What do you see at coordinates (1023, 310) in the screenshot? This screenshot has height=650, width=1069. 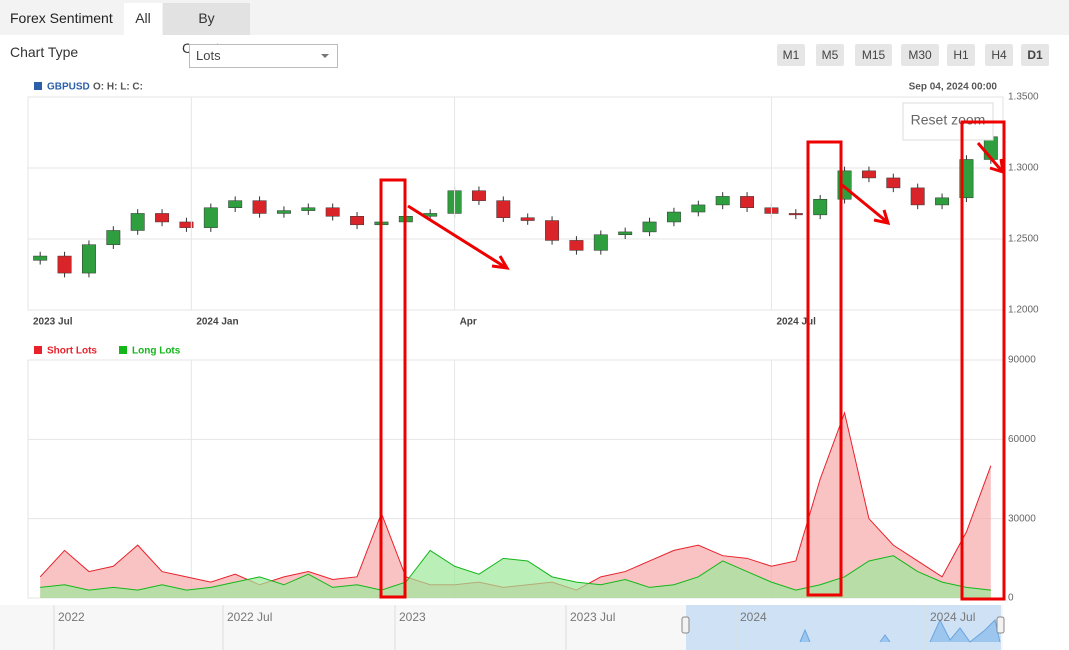 I see `y-tick-label: 1.2000` at bounding box center [1023, 310].